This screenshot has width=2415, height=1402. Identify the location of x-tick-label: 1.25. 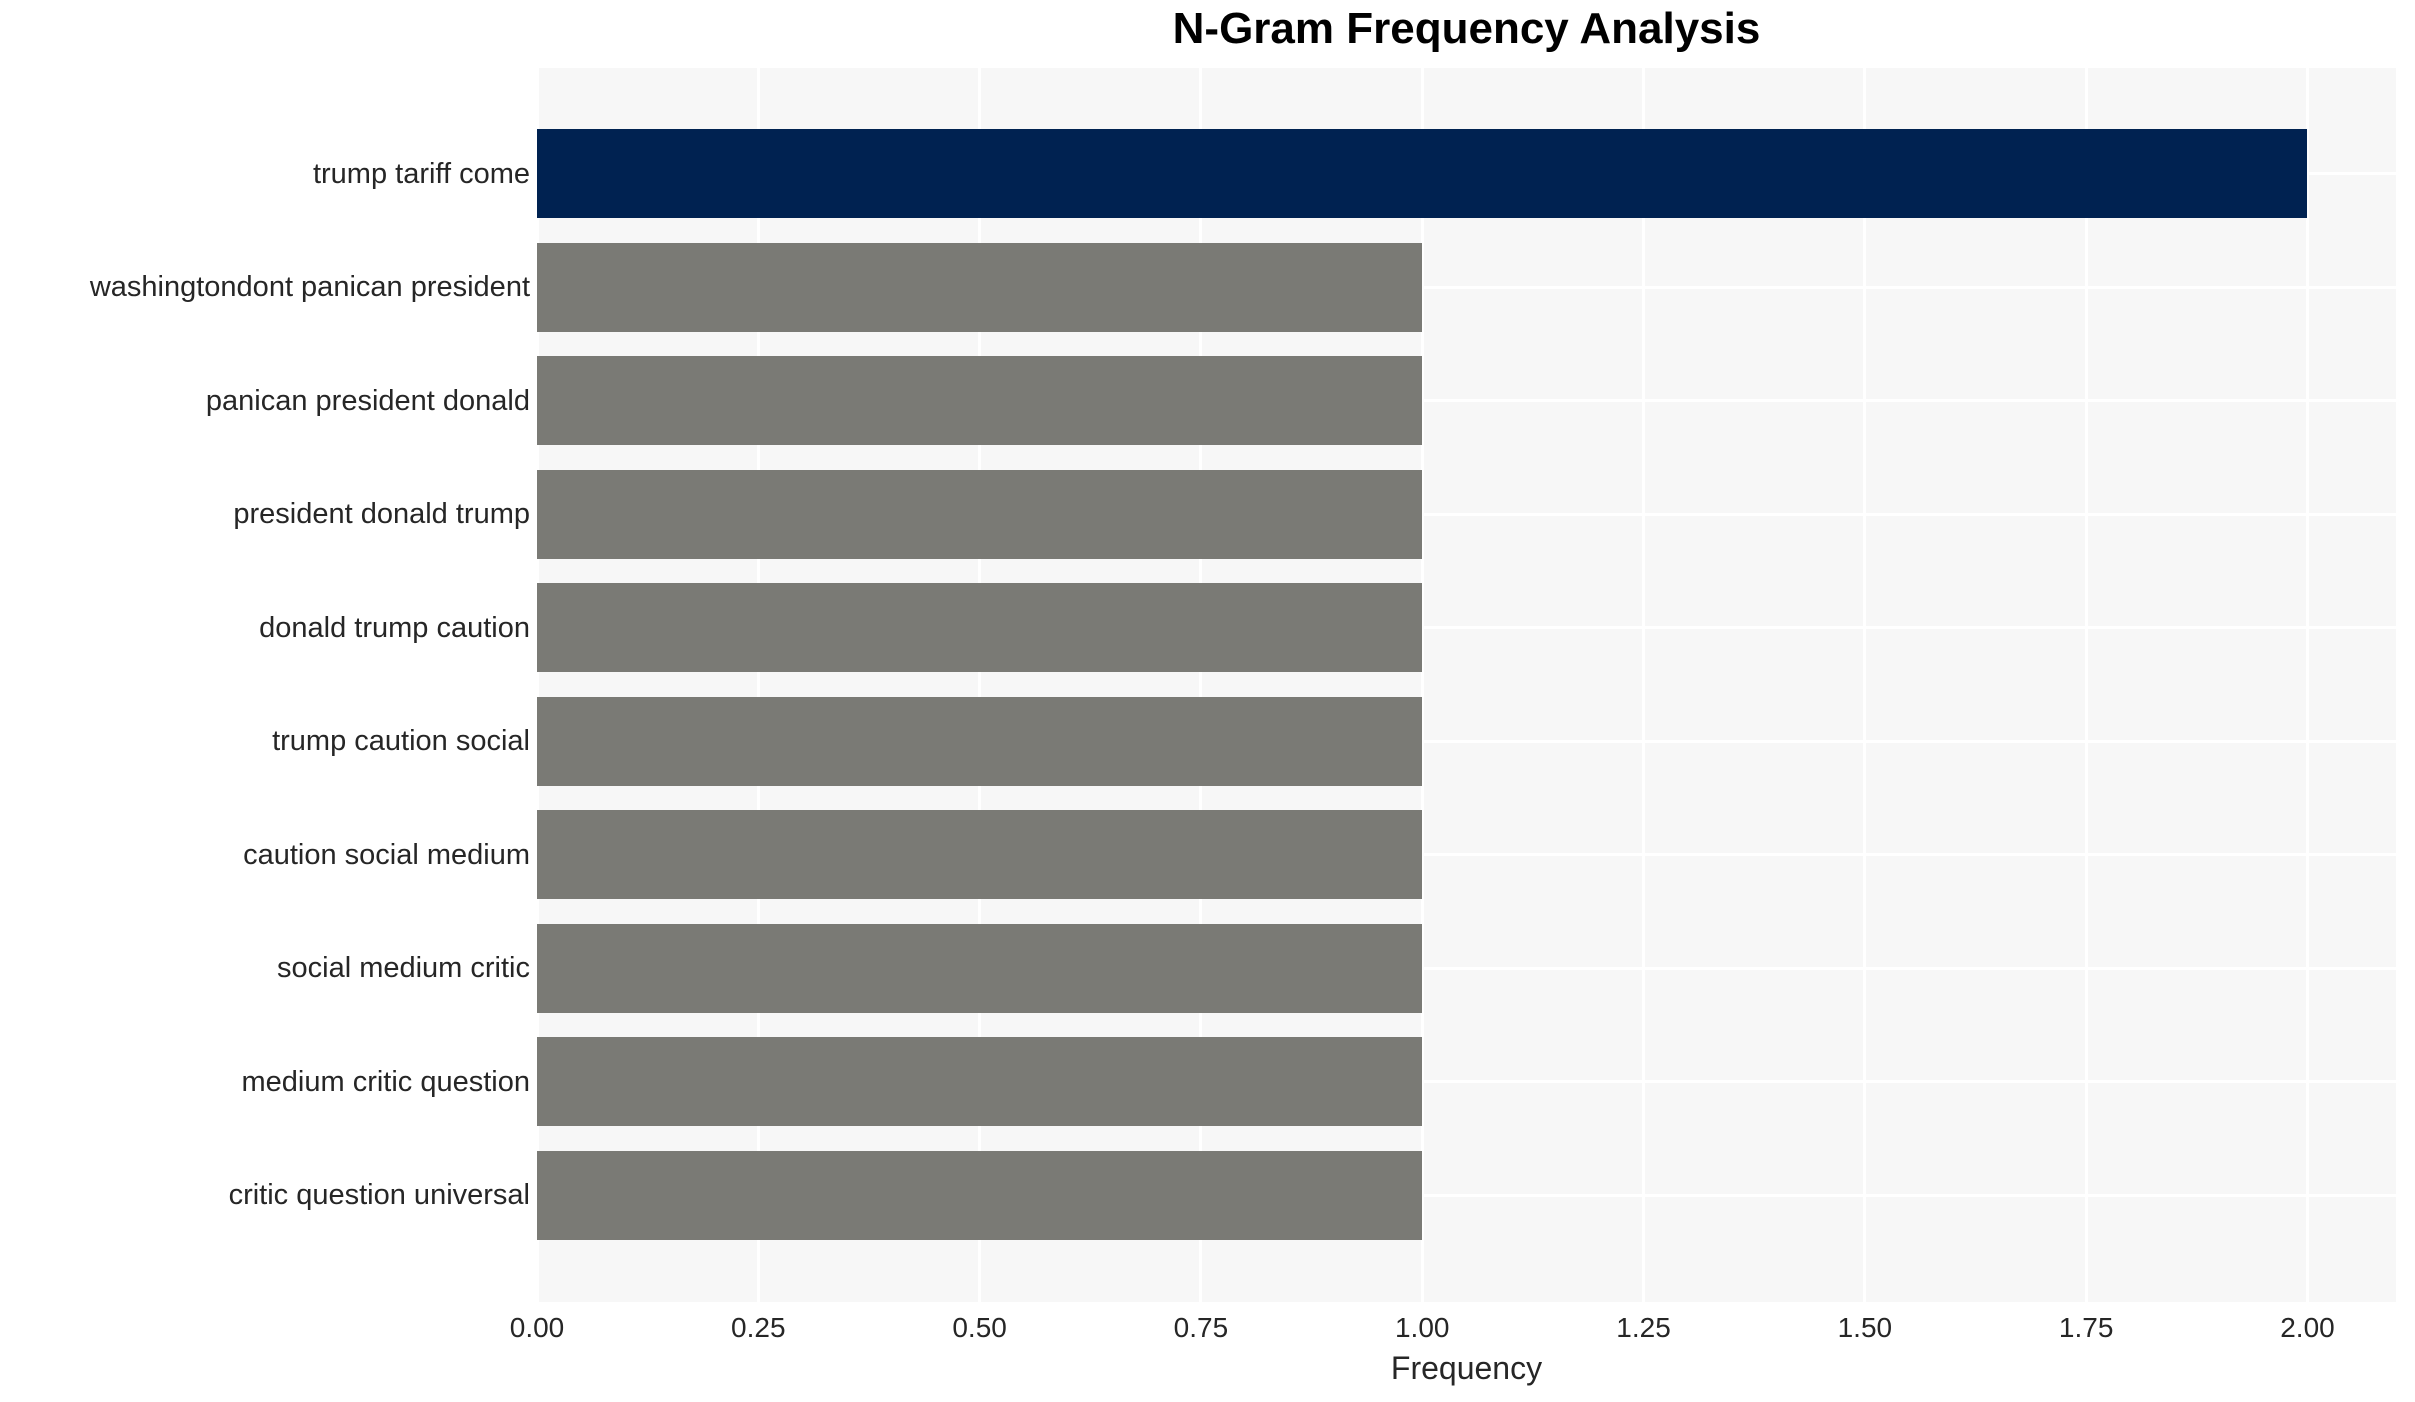
(1643, 1327).